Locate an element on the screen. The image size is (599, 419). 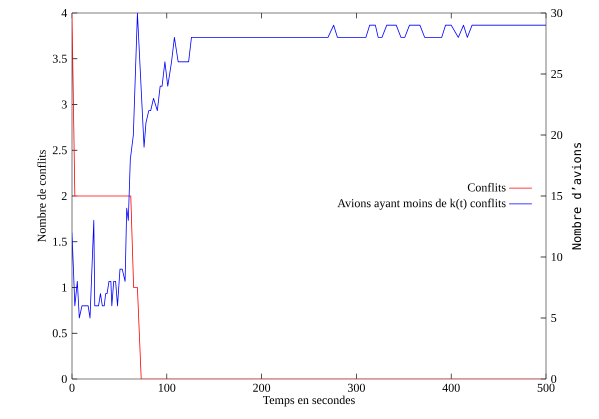
y2-tick-label: 0 is located at coordinates (553, 379).